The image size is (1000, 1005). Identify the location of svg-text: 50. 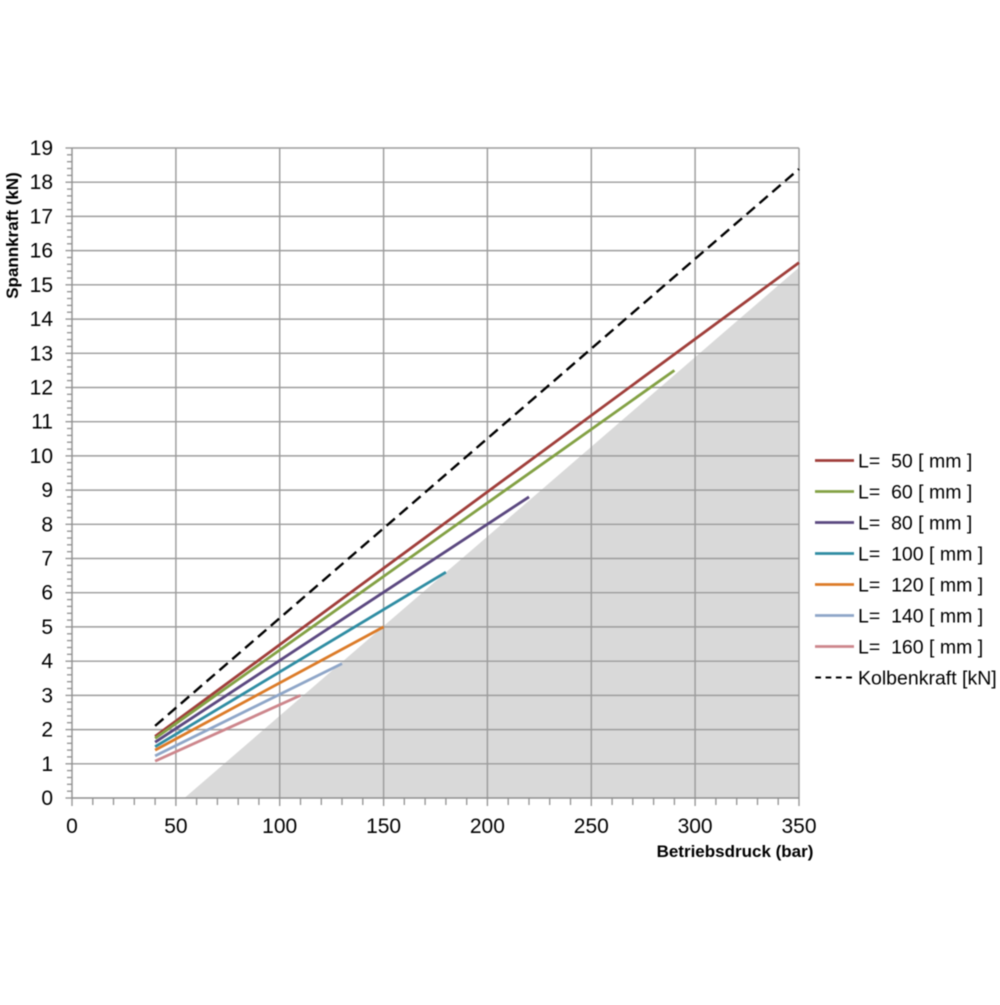
(175, 826).